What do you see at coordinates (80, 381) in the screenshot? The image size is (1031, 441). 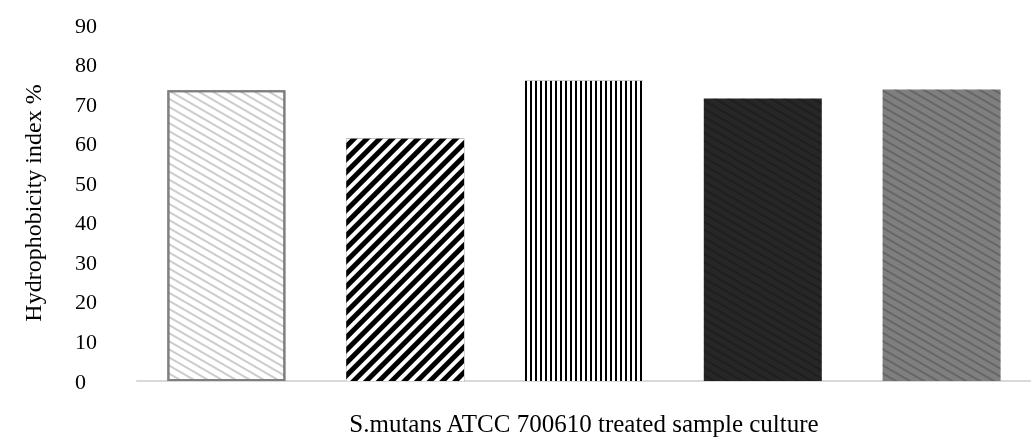 I see `y-tick-label: 0` at bounding box center [80, 381].